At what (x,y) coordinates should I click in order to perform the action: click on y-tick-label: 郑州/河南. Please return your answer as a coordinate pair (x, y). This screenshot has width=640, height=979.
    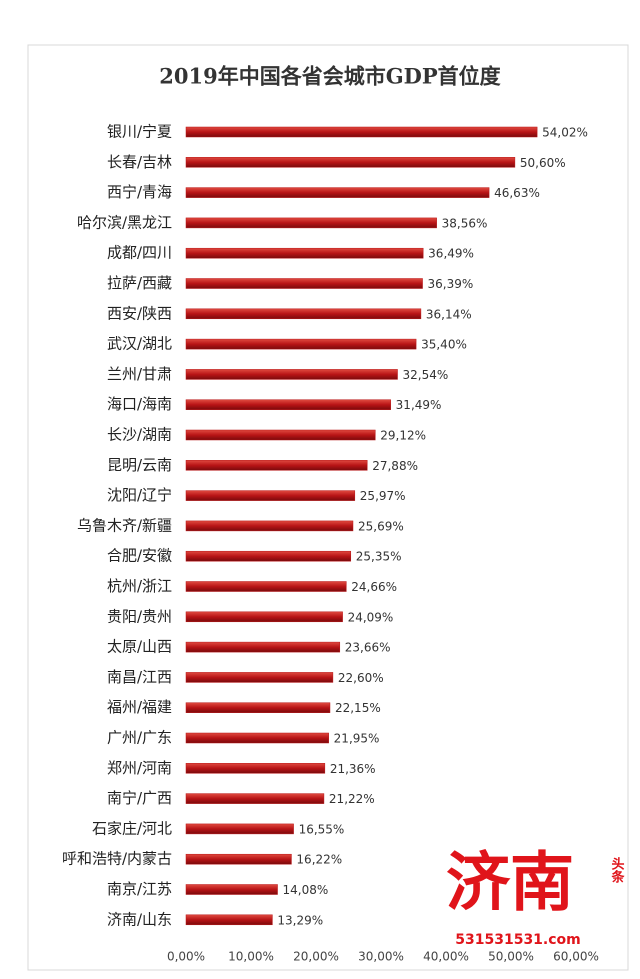
    Looking at the image, I should click on (139, 768).